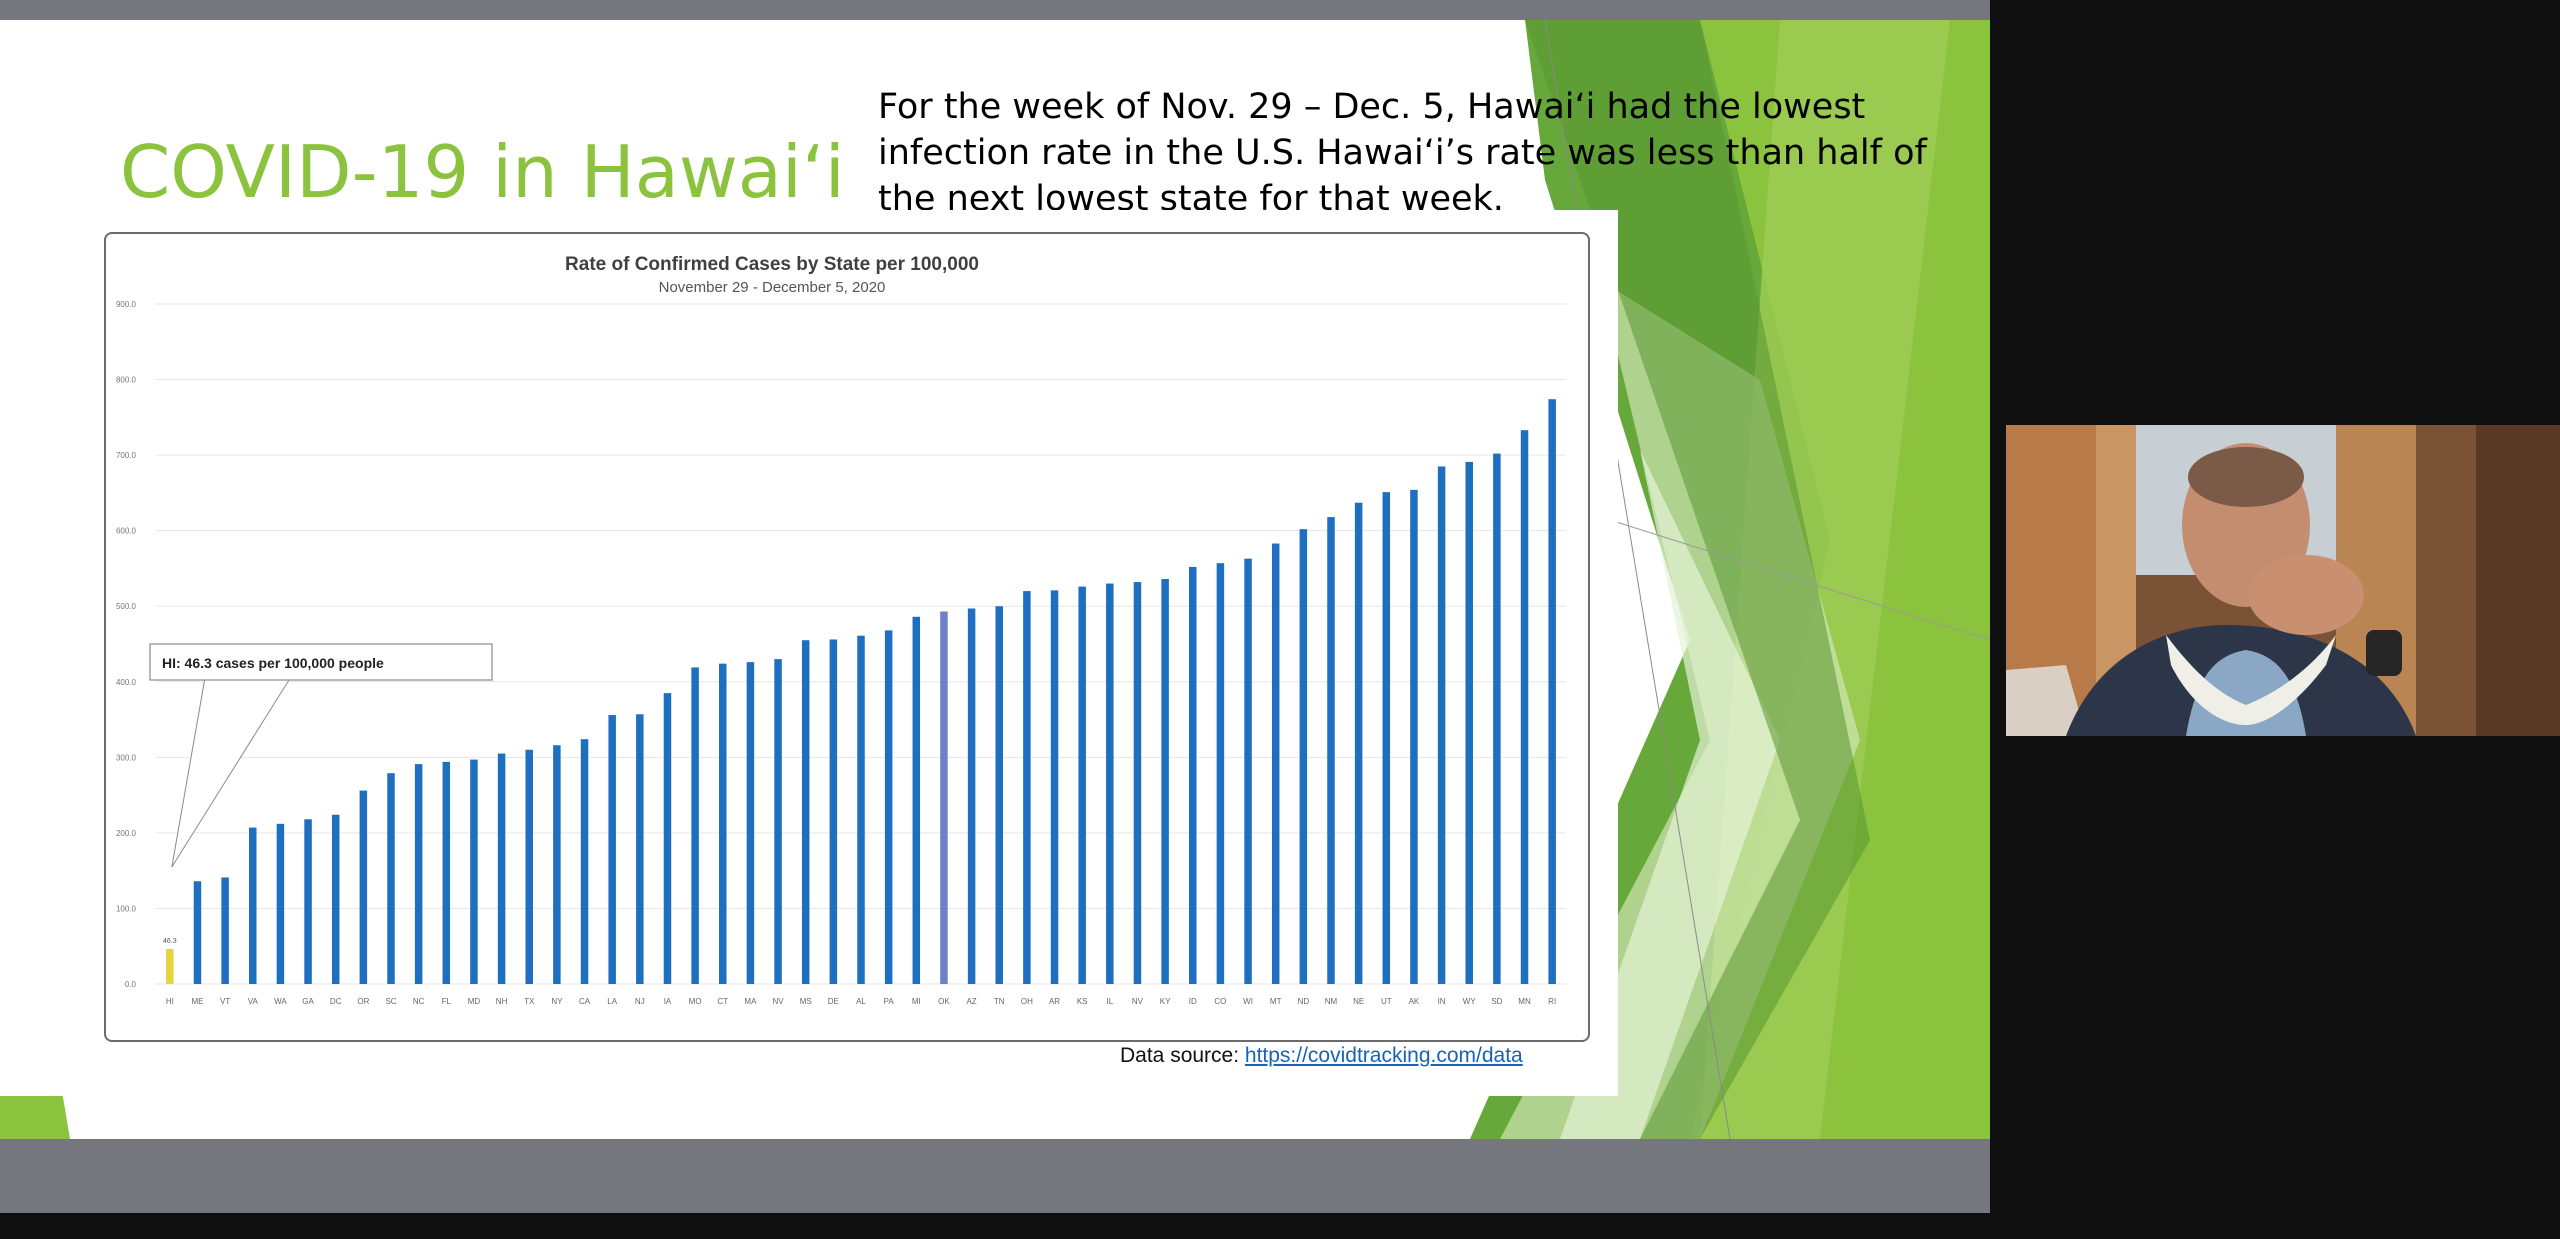 This screenshot has width=2560, height=1239. Describe the element at coordinates (772, 287) in the screenshot. I see `chart-subtitle: November 29 - December 5, 2020` at that location.